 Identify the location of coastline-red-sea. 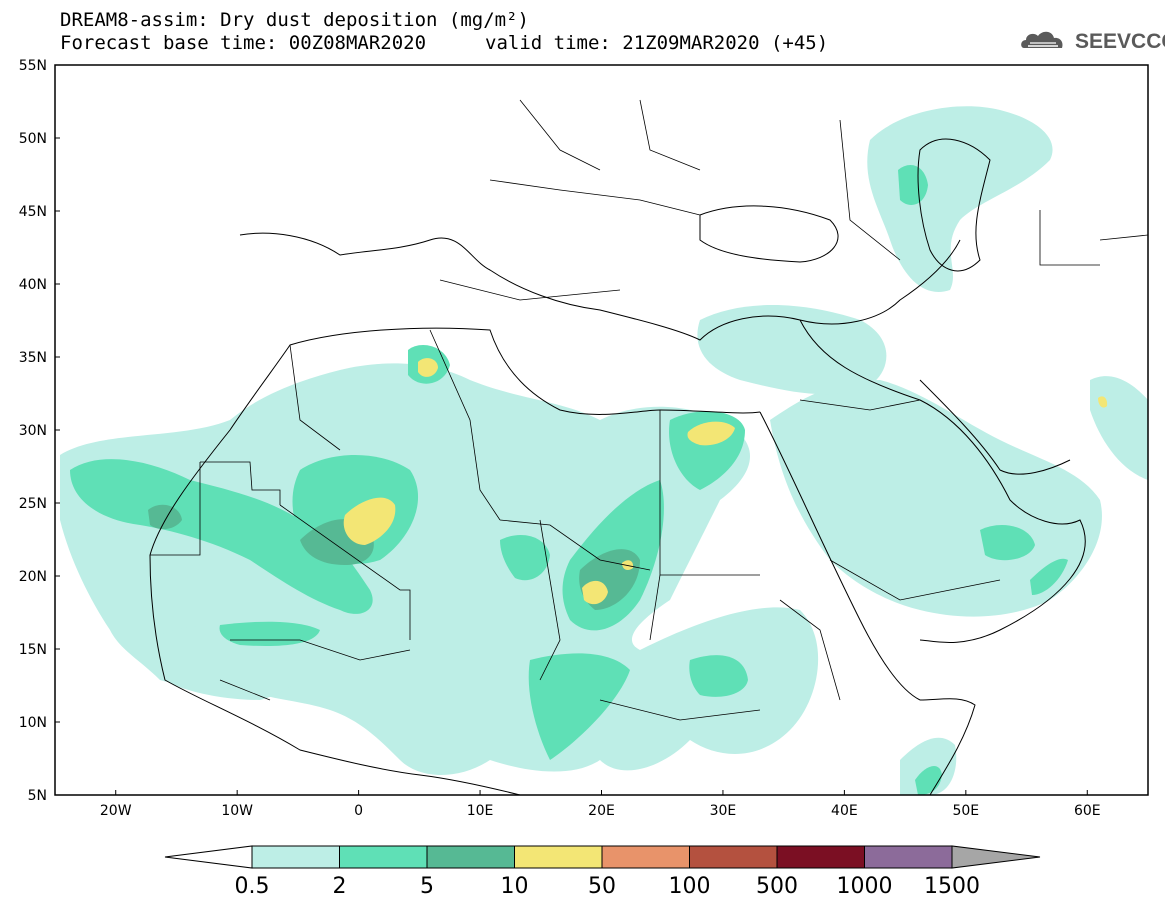
(840, 556).